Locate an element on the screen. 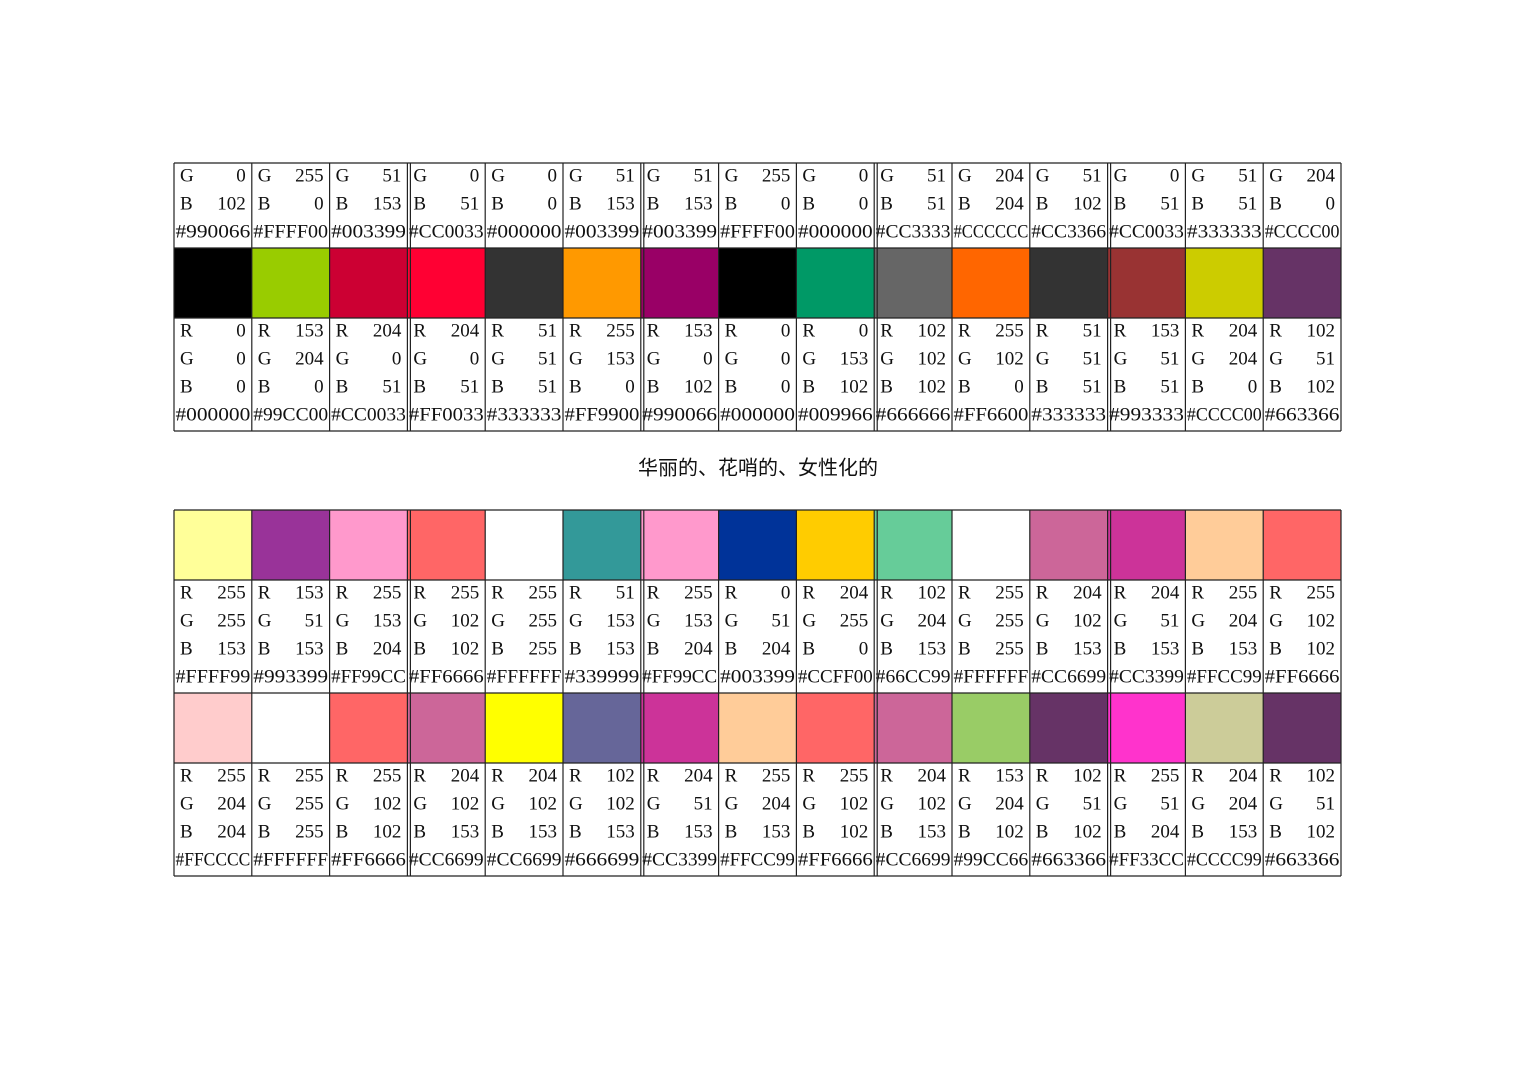 The width and height of the screenshot is (1516, 1071). hex-code: #FF9900 is located at coordinates (602, 414).